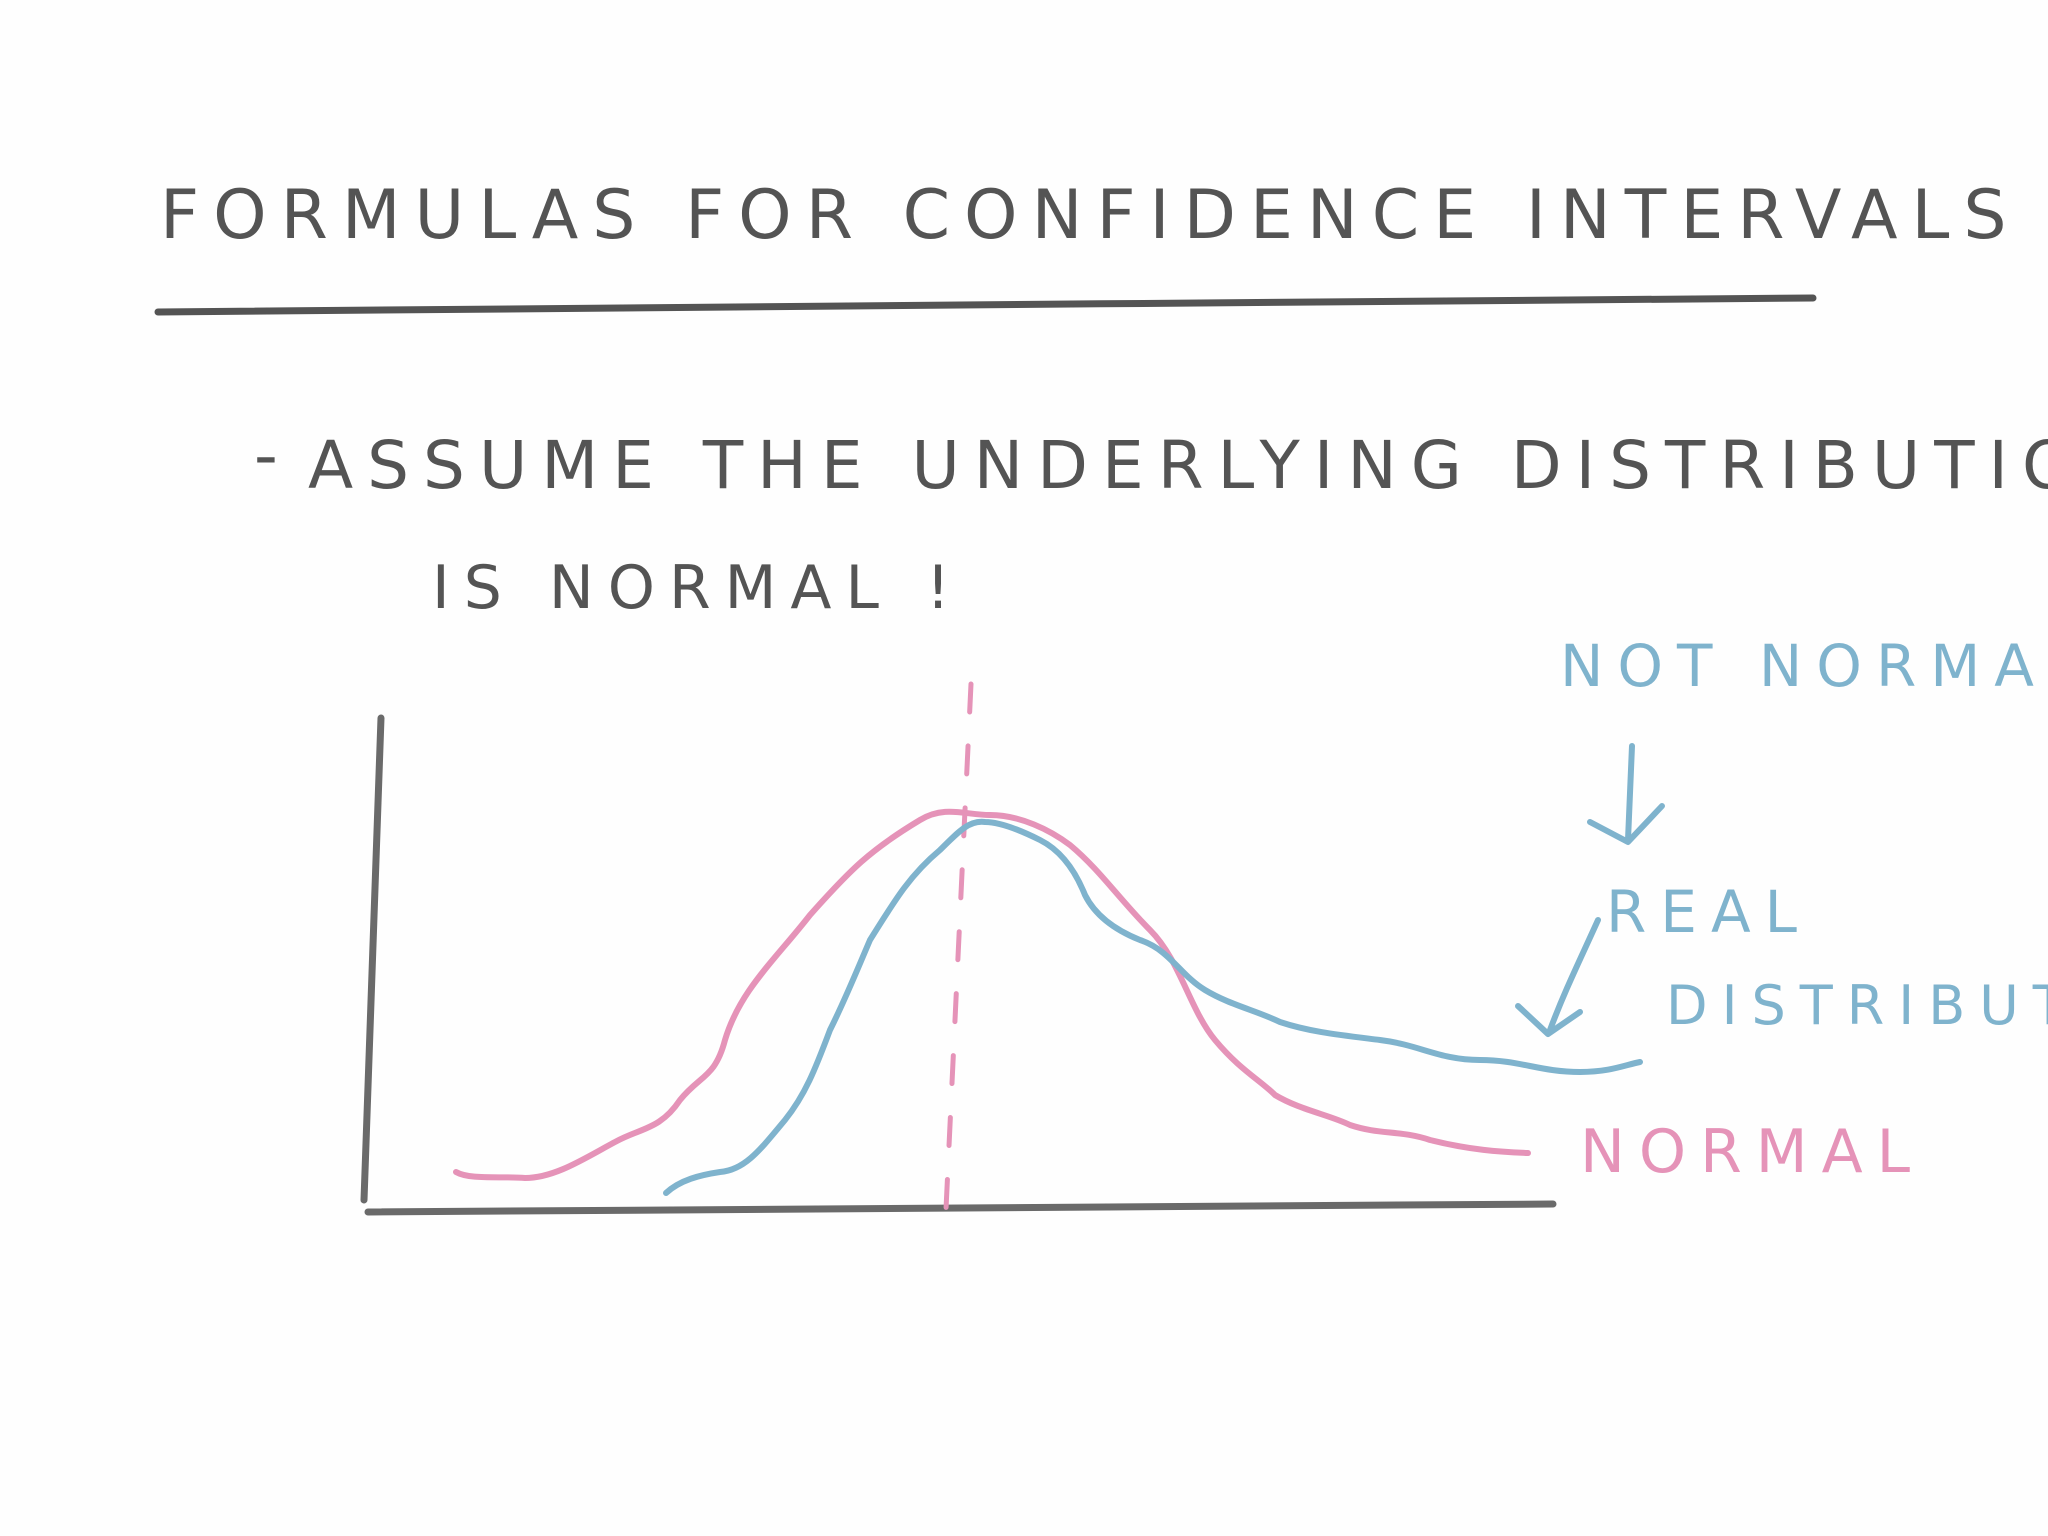 The image size is (2048, 1536). What do you see at coordinates (985, 305) in the screenshot?
I see `title-underline` at bounding box center [985, 305].